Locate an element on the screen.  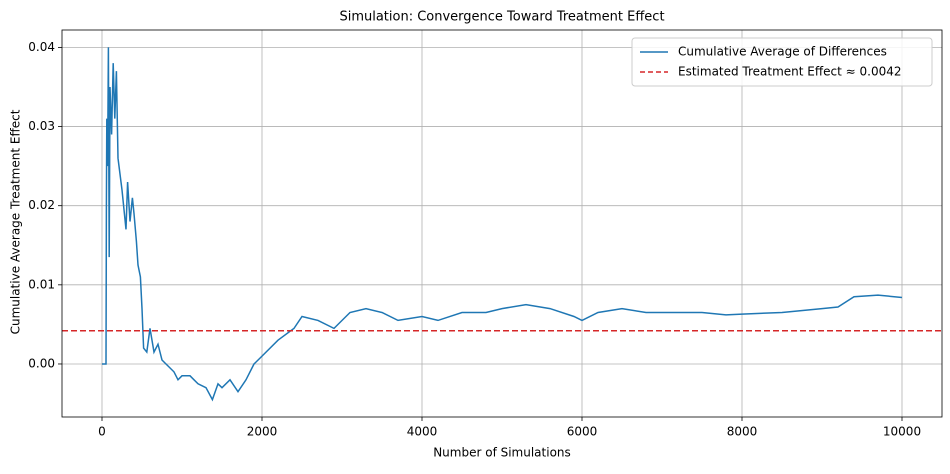
y-tick-label: 0.02 is located at coordinates (41, 205).